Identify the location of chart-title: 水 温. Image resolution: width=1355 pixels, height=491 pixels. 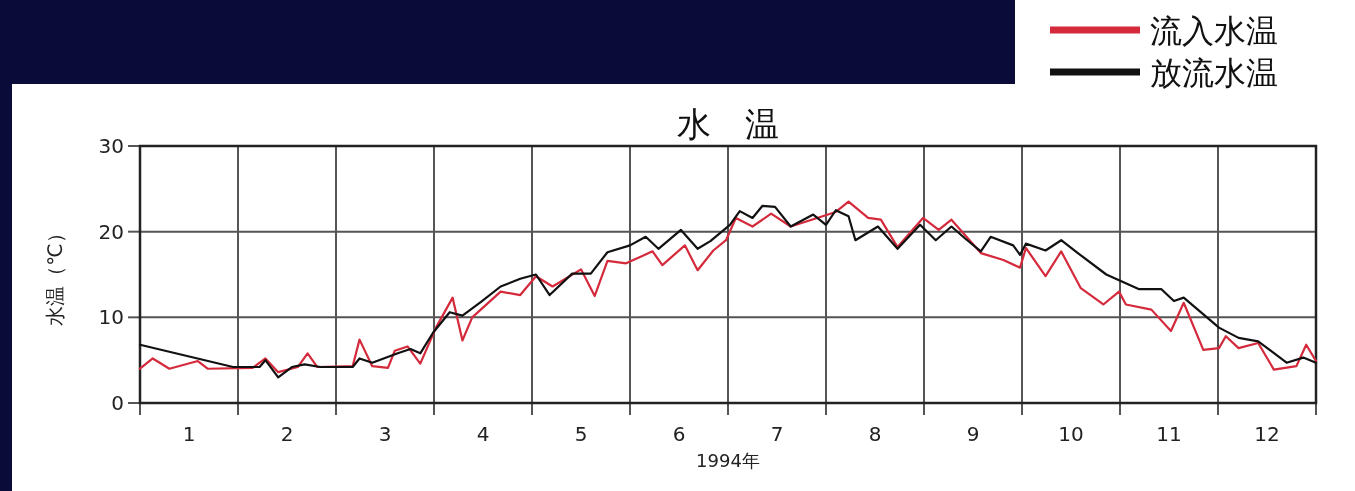
(728, 124).